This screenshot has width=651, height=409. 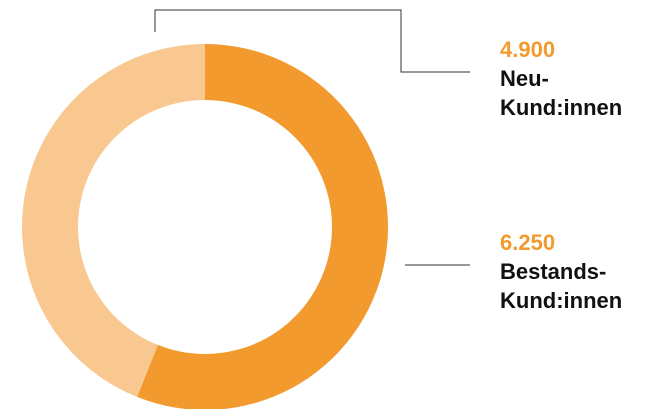 I want to click on leader-line, so click(x=312, y=41).